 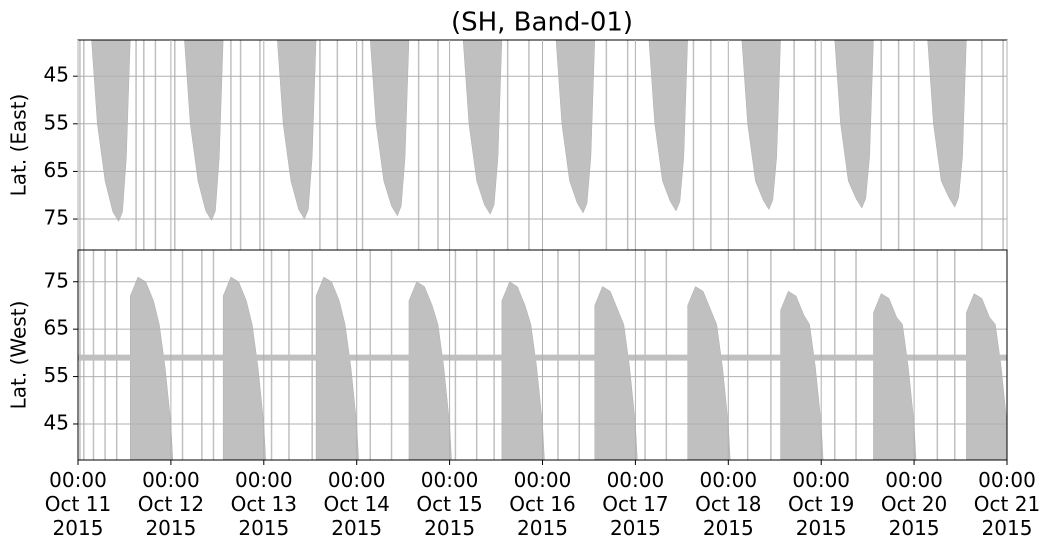 What do you see at coordinates (635, 504) in the screenshot?
I see `x-tick-label: 00:00 Oct 17 2015` at bounding box center [635, 504].